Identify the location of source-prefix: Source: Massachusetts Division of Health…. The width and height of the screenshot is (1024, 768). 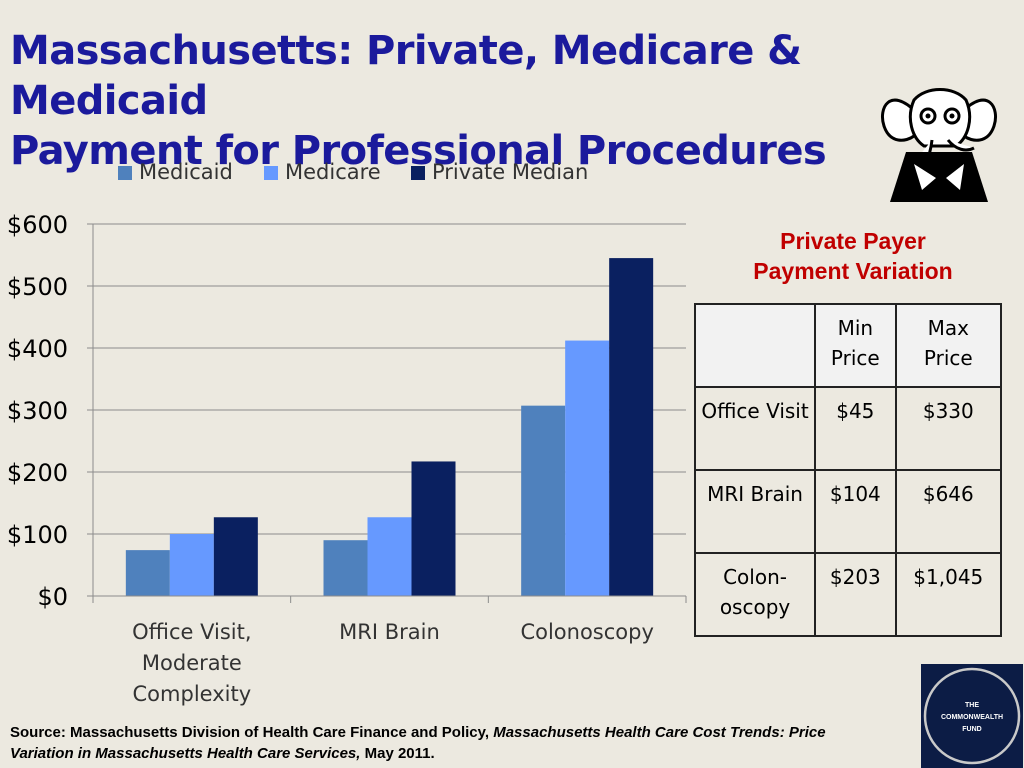
(252, 732).